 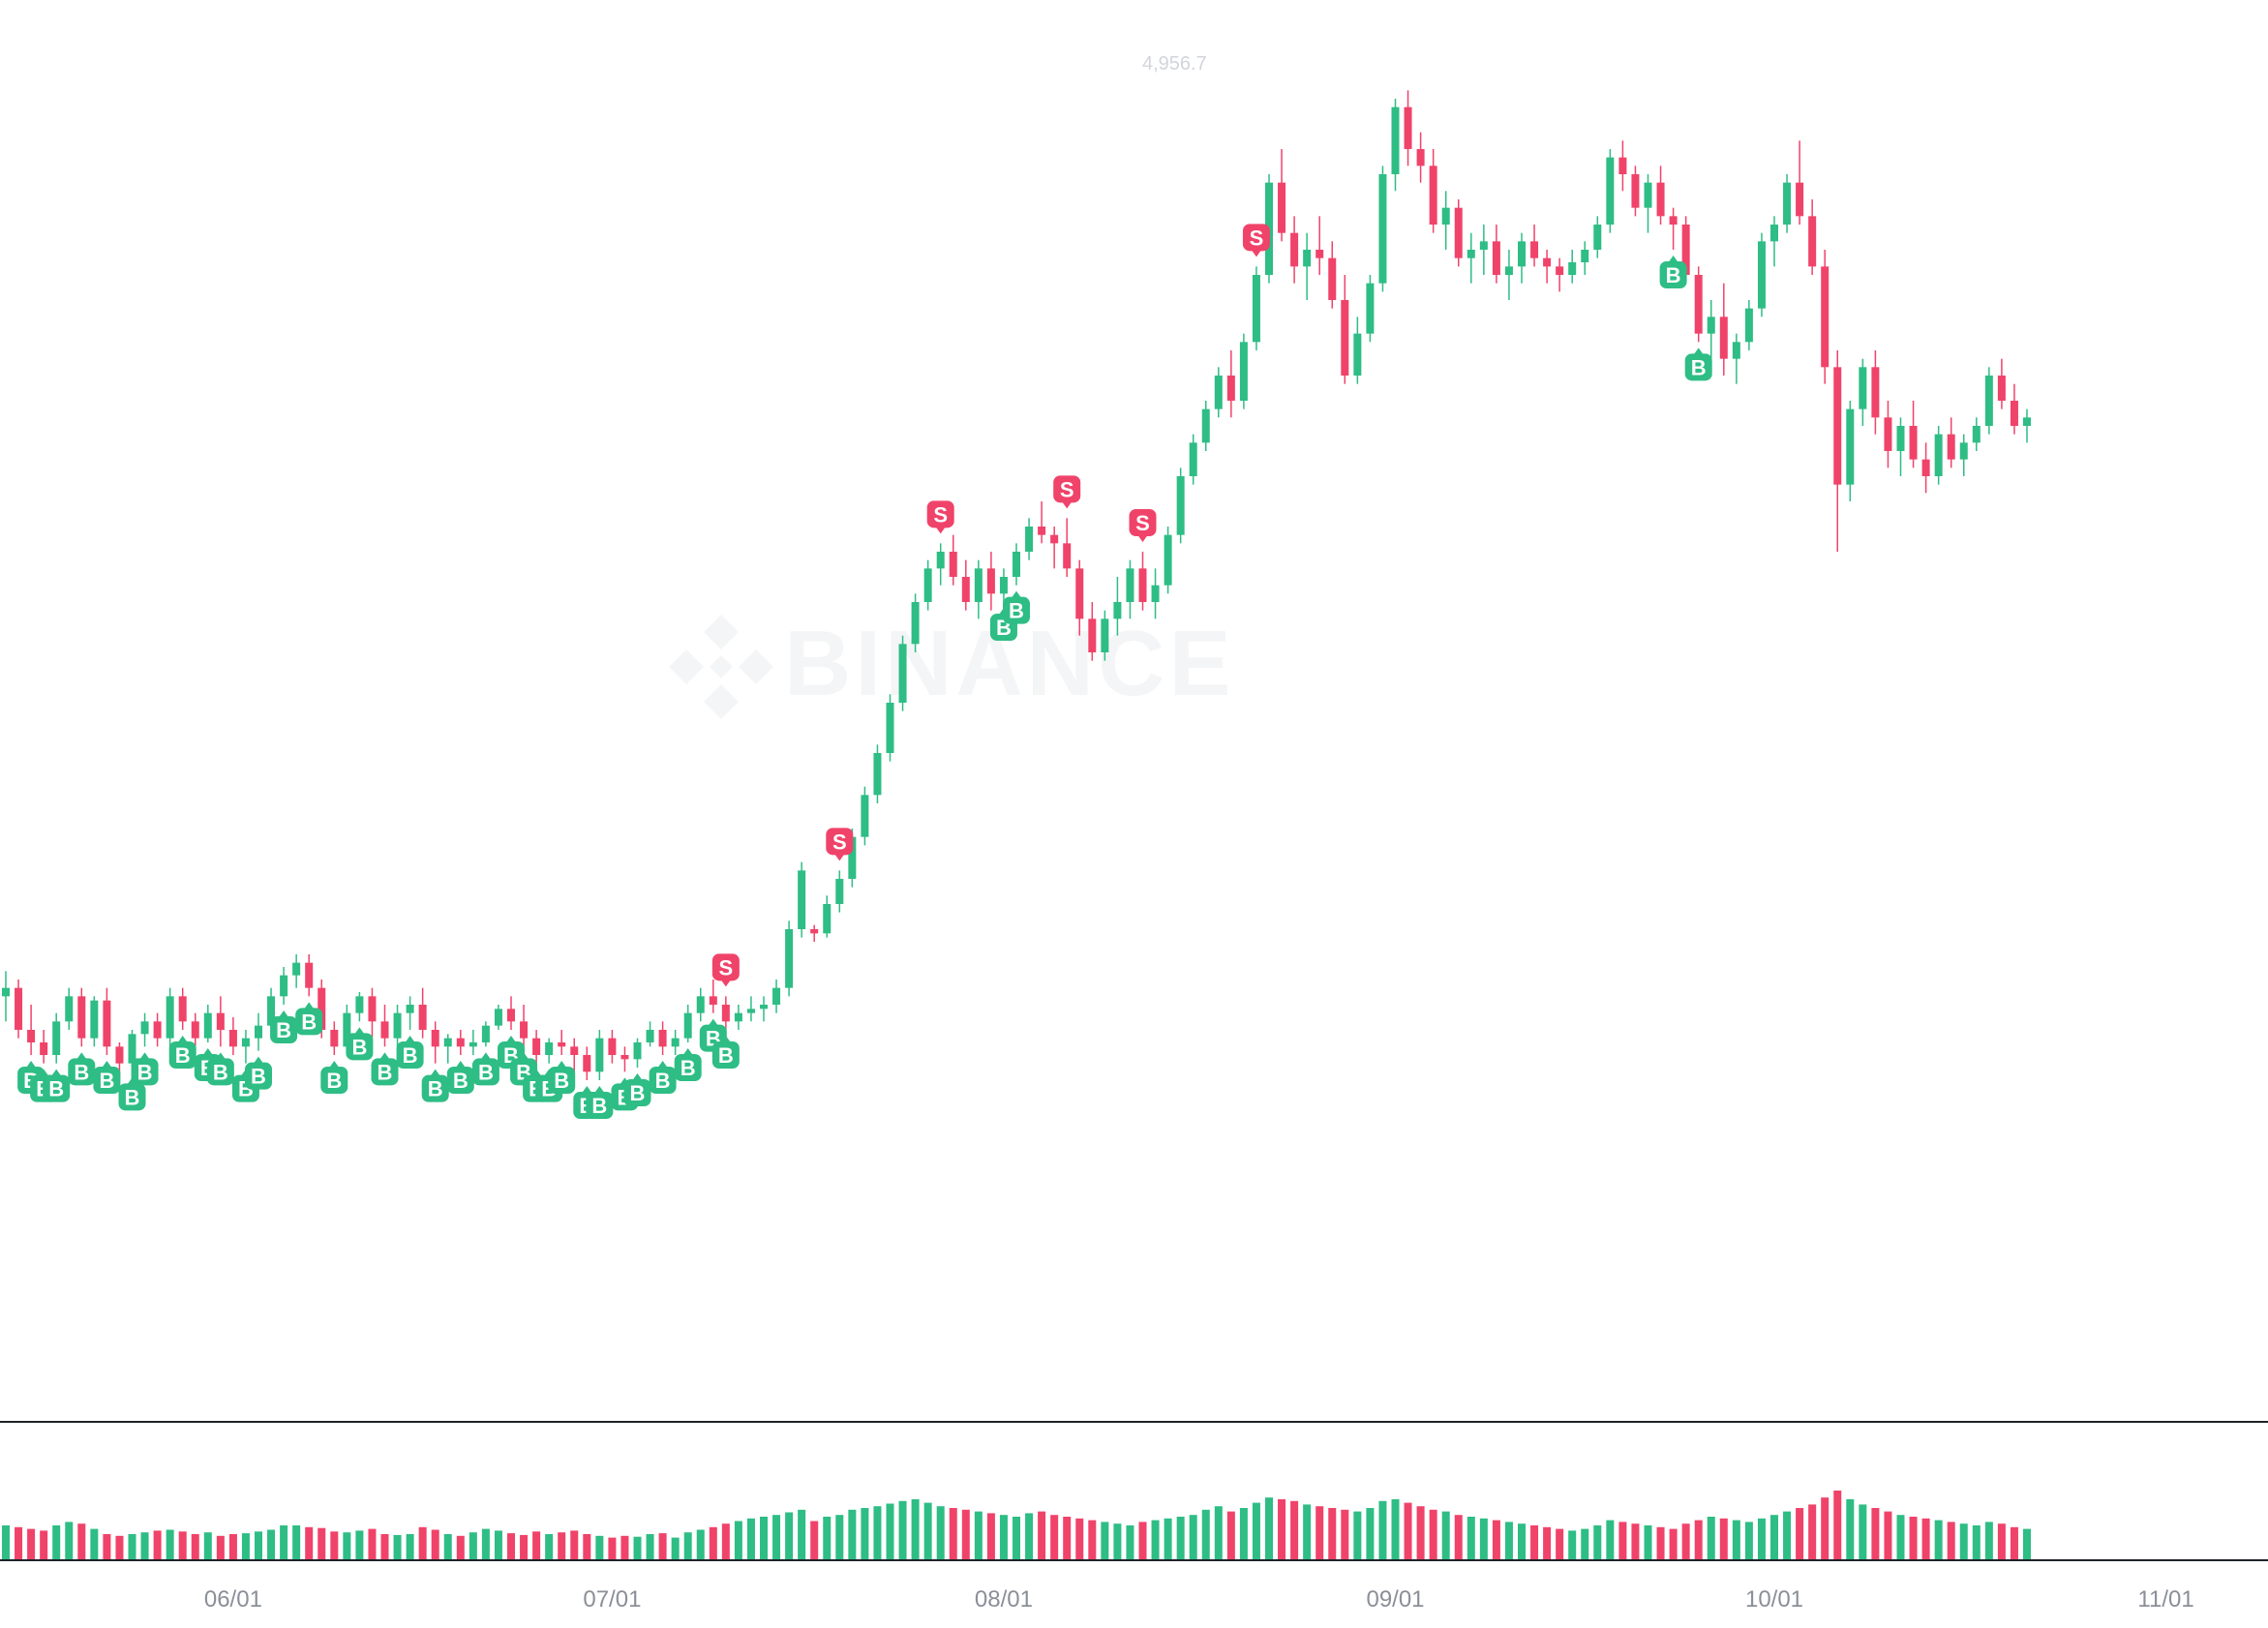 What do you see at coordinates (1774, 1600) in the screenshot?
I see `x-tick-label: 10/01` at bounding box center [1774, 1600].